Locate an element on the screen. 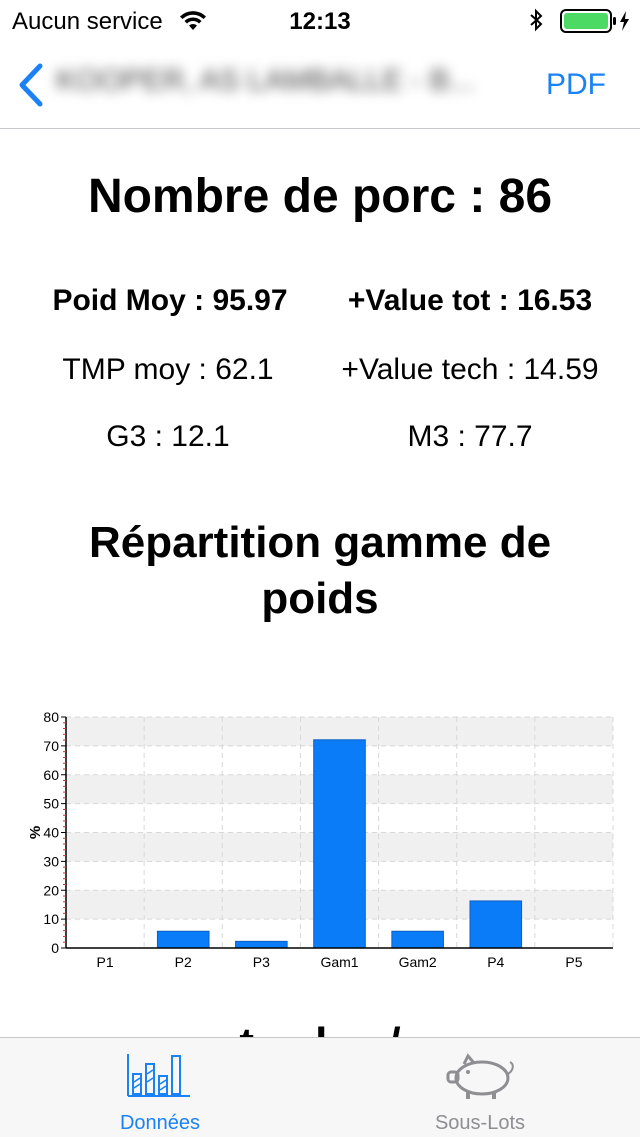 The image size is (640, 1137). tab-donnees: Données is located at coordinates (160, 1087).